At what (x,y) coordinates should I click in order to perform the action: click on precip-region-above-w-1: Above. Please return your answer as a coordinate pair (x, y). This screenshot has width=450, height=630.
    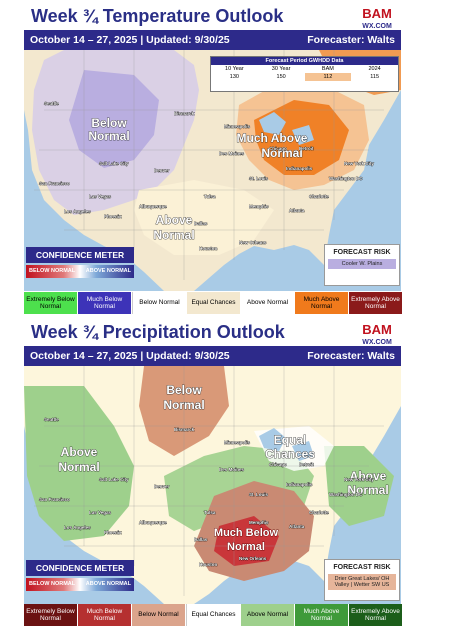
    Looking at the image, I should click on (79, 452).